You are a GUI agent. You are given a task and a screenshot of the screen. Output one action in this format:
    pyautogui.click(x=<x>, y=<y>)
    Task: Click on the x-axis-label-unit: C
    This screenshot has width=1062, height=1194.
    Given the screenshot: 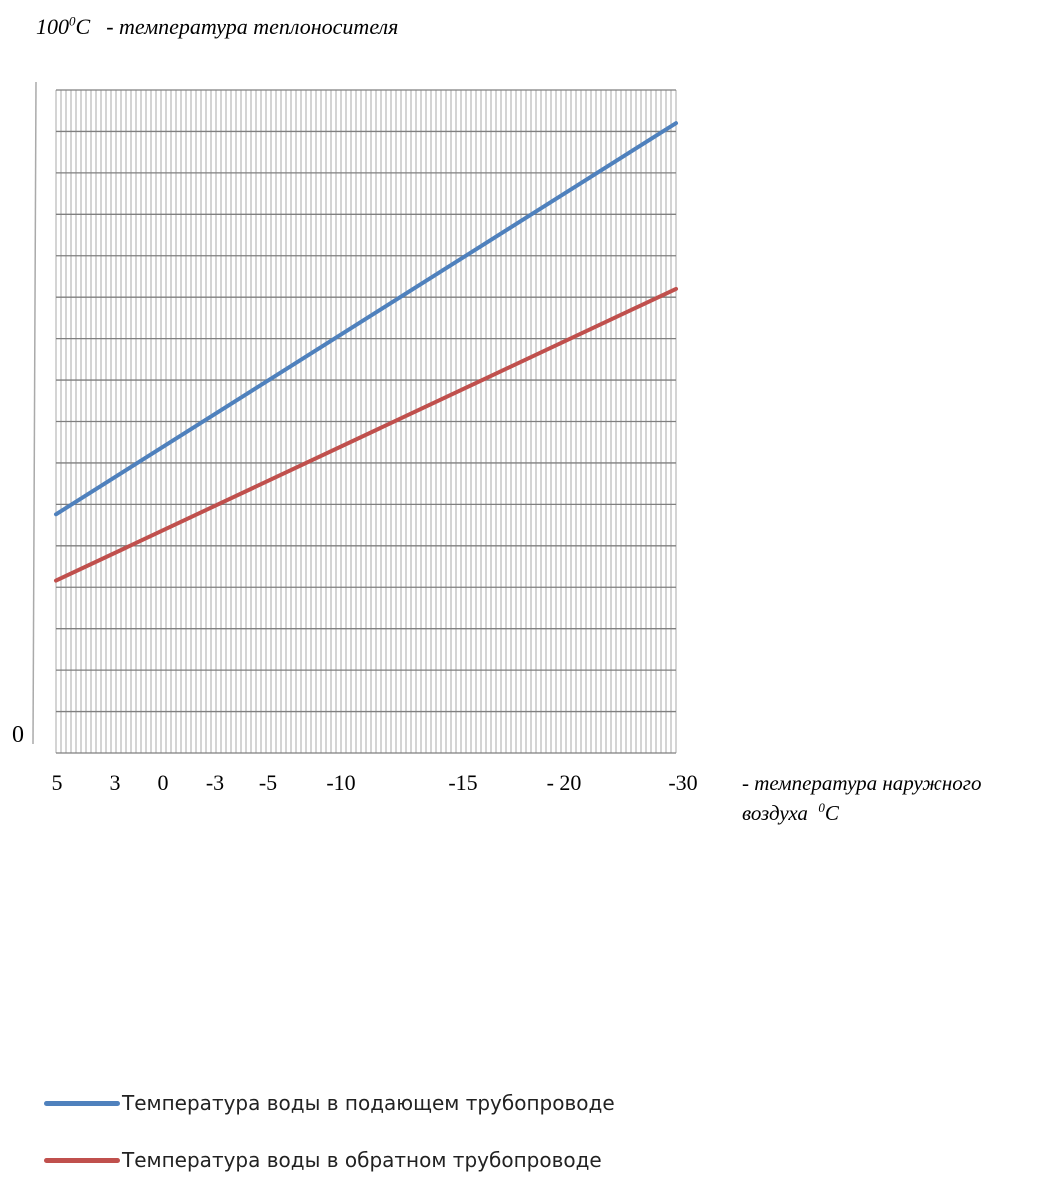 What is the action you would take?
    pyautogui.click(x=831, y=813)
    